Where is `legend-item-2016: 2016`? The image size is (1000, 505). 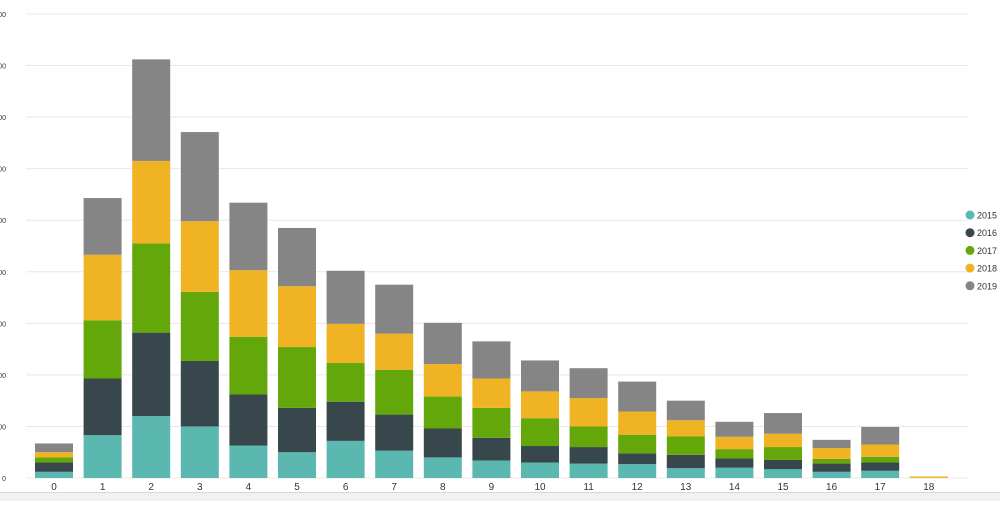 legend-item-2016: 2016 is located at coordinates (981, 233).